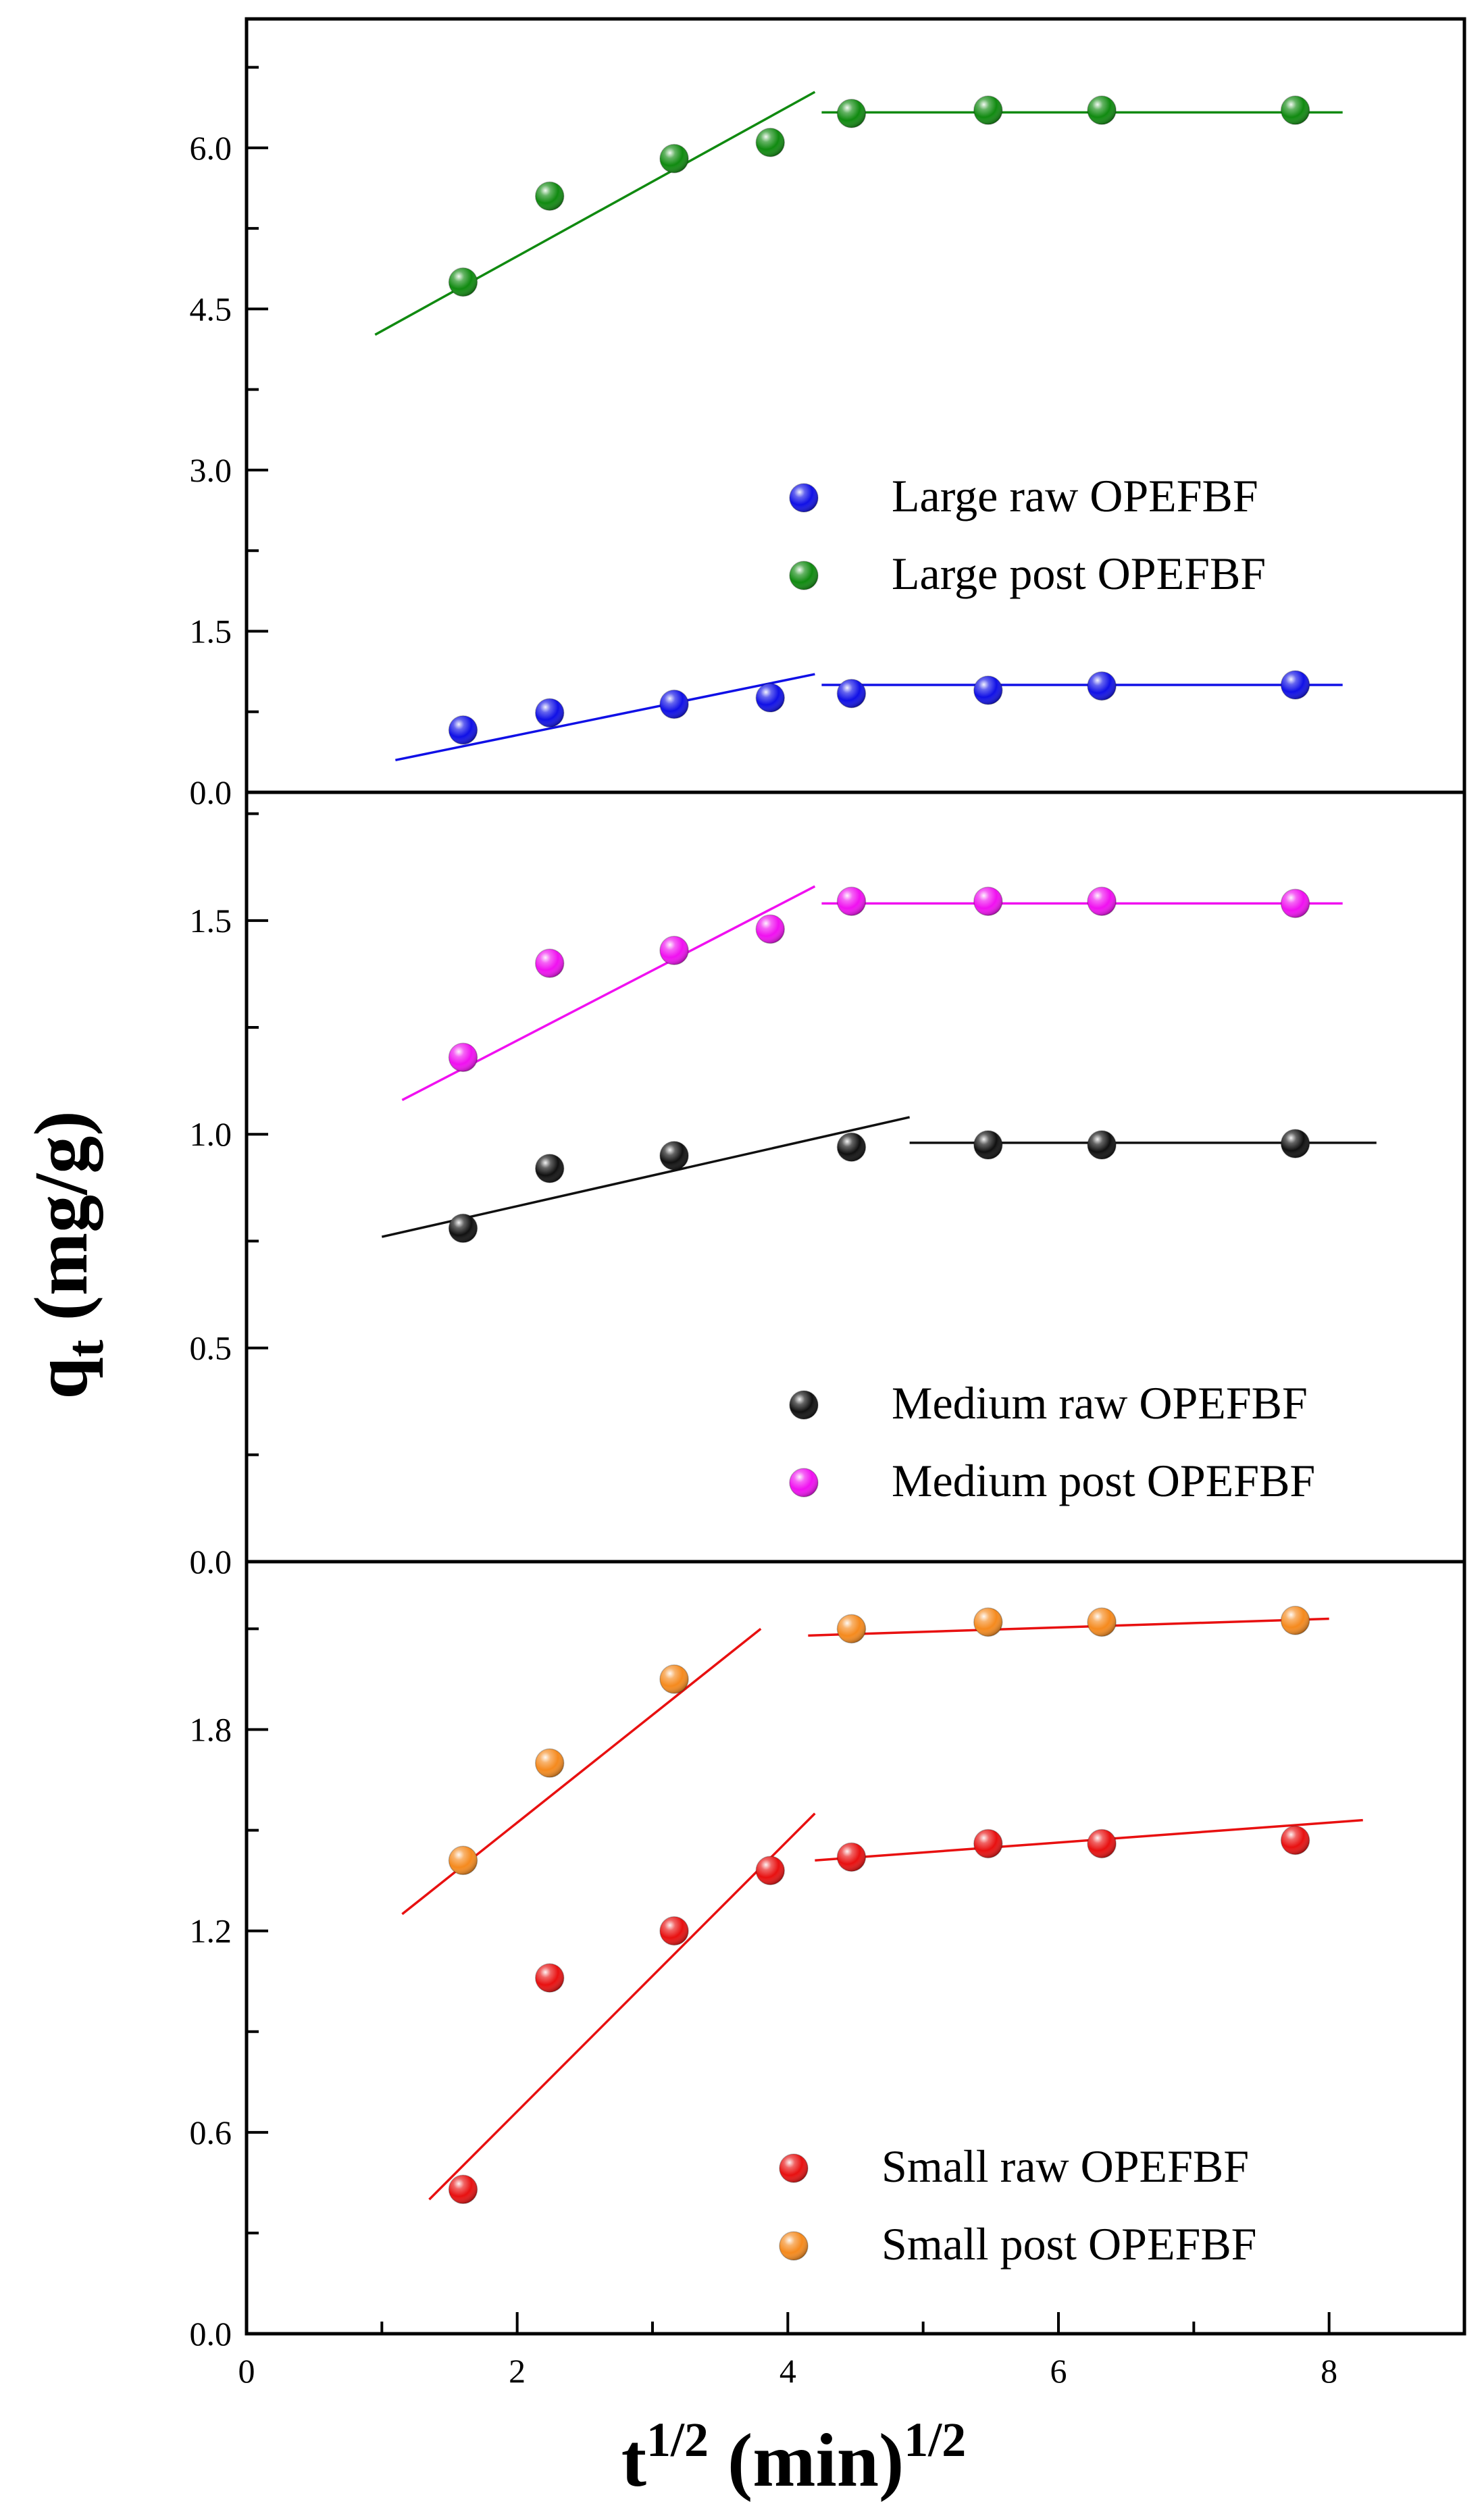 Image resolution: width=1484 pixels, height=2508 pixels. What do you see at coordinates (787, 2371) in the screenshot?
I see `x-tick-label: 4` at bounding box center [787, 2371].